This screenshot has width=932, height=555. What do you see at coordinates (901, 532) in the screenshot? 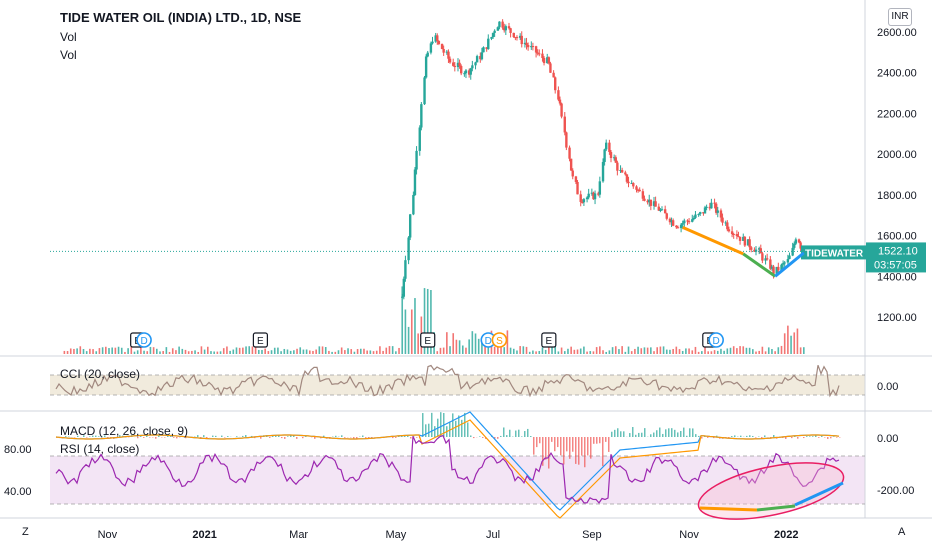
I see `auto-scale-button: A` at bounding box center [901, 532].